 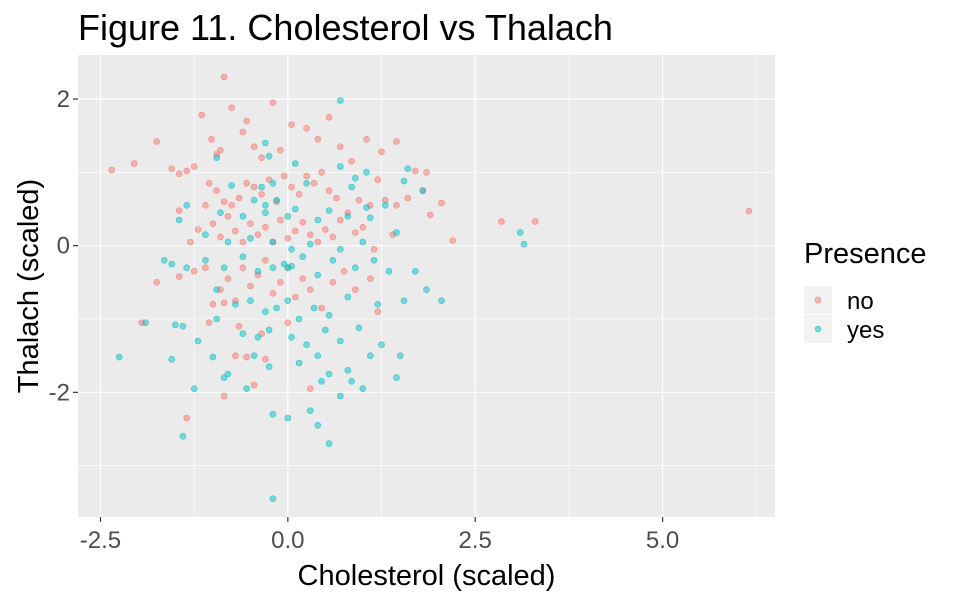 What do you see at coordinates (475, 540) in the screenshot?
I see `x-tick-label: 2.5` at bounding box center [475, 540].